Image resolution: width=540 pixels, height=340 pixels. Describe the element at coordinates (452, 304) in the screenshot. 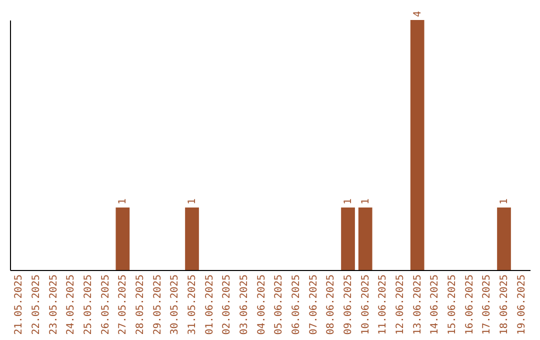

I see `x-tick-label: 15.06.2025` at that location.